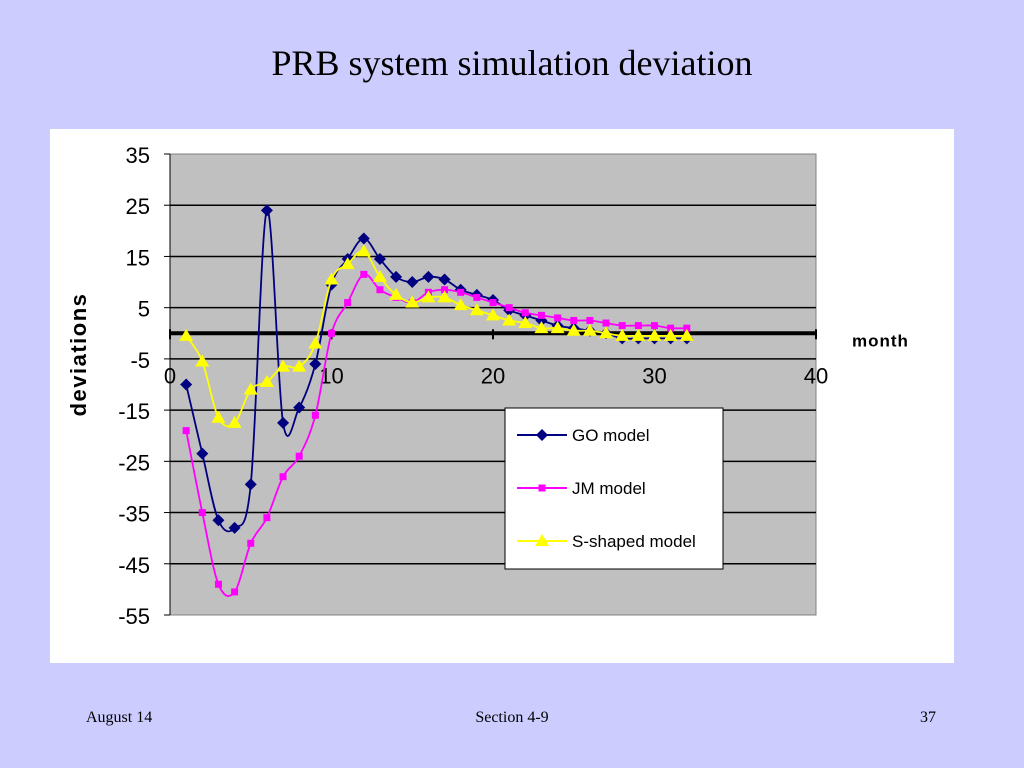 The height and width of the screenshot is (768, 1024). What do you see at coordinates (138, 206) in the screenshot?
I see `y-tick-label: 25` at bounding box center [138, 206].